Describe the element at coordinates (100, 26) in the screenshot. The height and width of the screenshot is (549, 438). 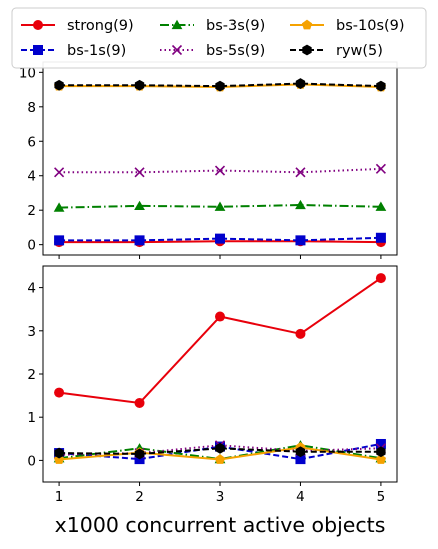
I see `legend-label: strong(9)` at that location.